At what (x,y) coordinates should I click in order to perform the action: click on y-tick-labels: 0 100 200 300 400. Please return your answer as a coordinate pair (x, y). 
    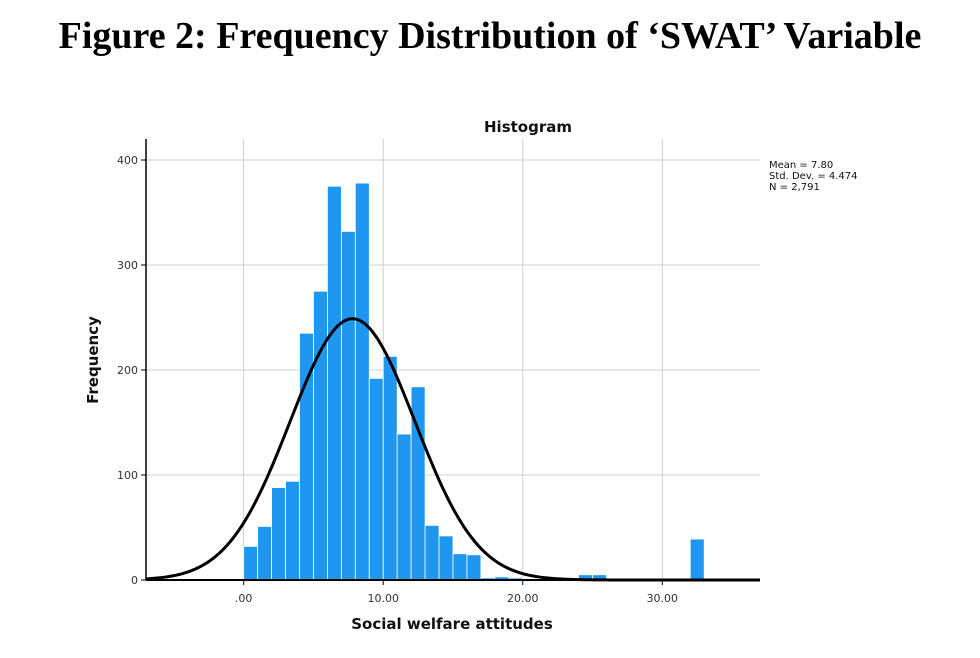
    Looking at the image, I should click on (127, 370).